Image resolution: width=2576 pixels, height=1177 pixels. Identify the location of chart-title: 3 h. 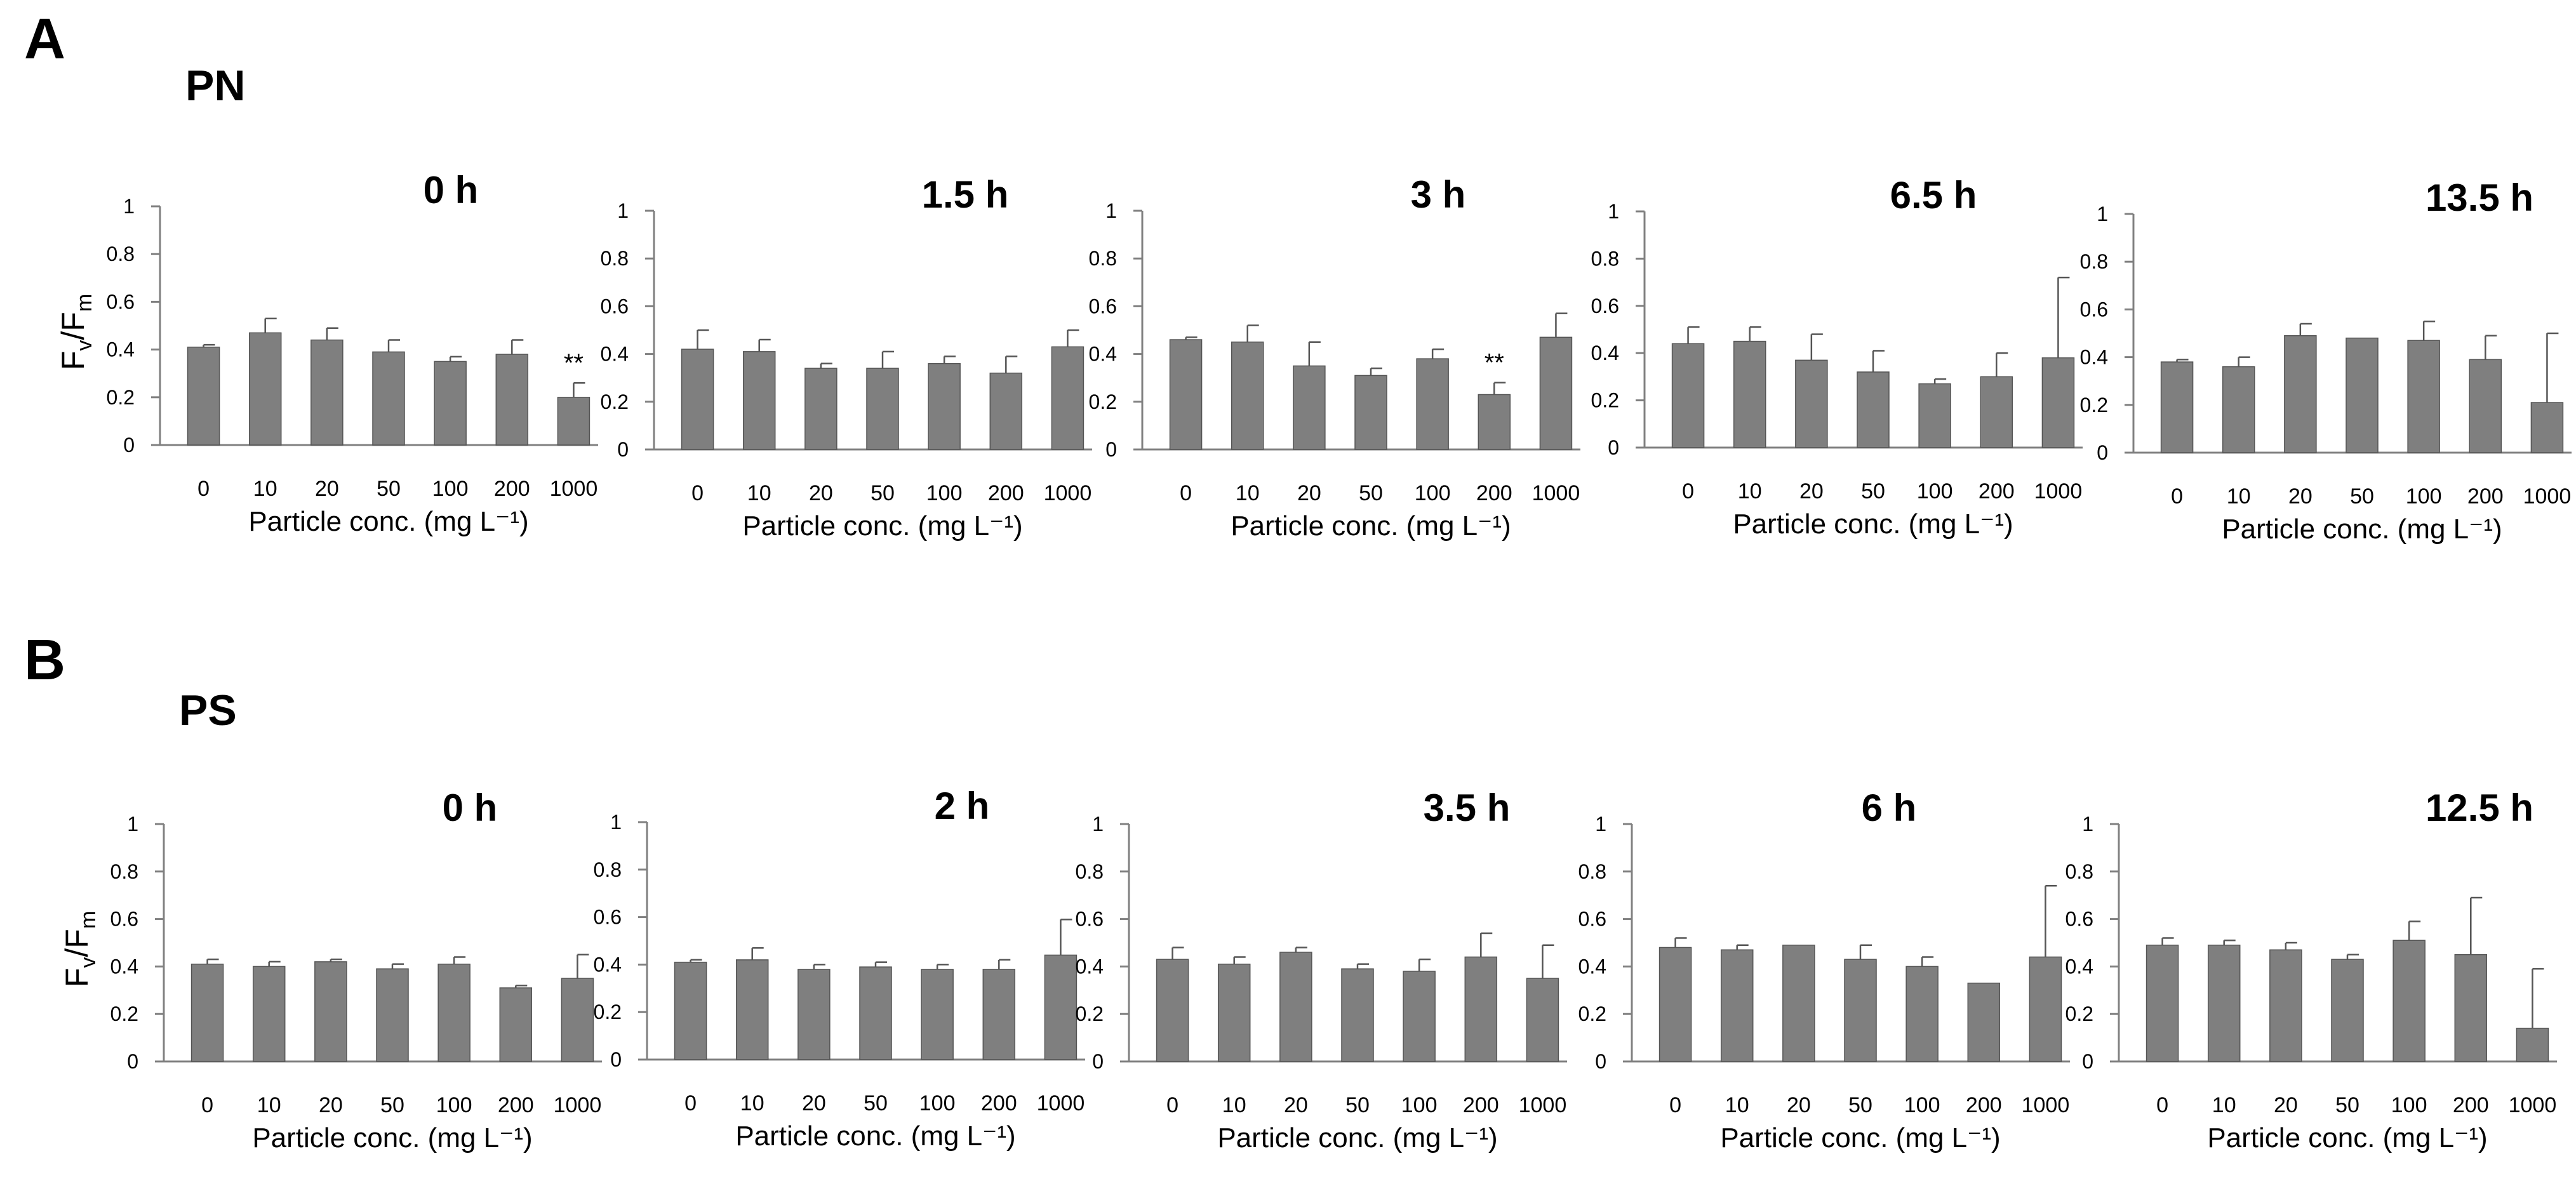
(1439, 194).